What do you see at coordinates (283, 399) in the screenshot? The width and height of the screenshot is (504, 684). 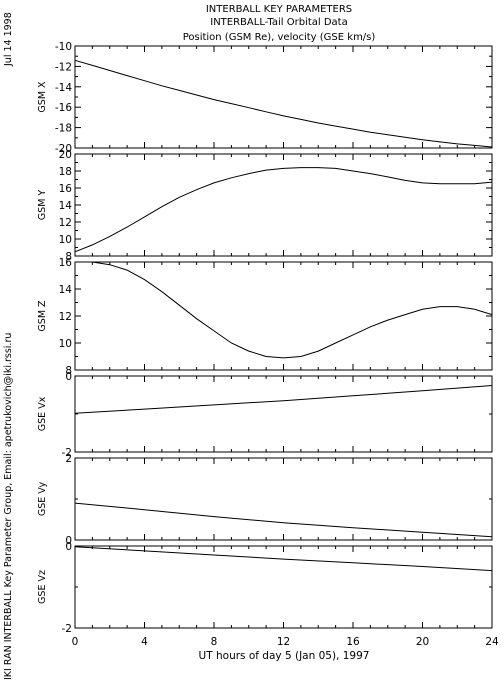 I see `series-line-gse-vx` at bounding box center [283, 399].